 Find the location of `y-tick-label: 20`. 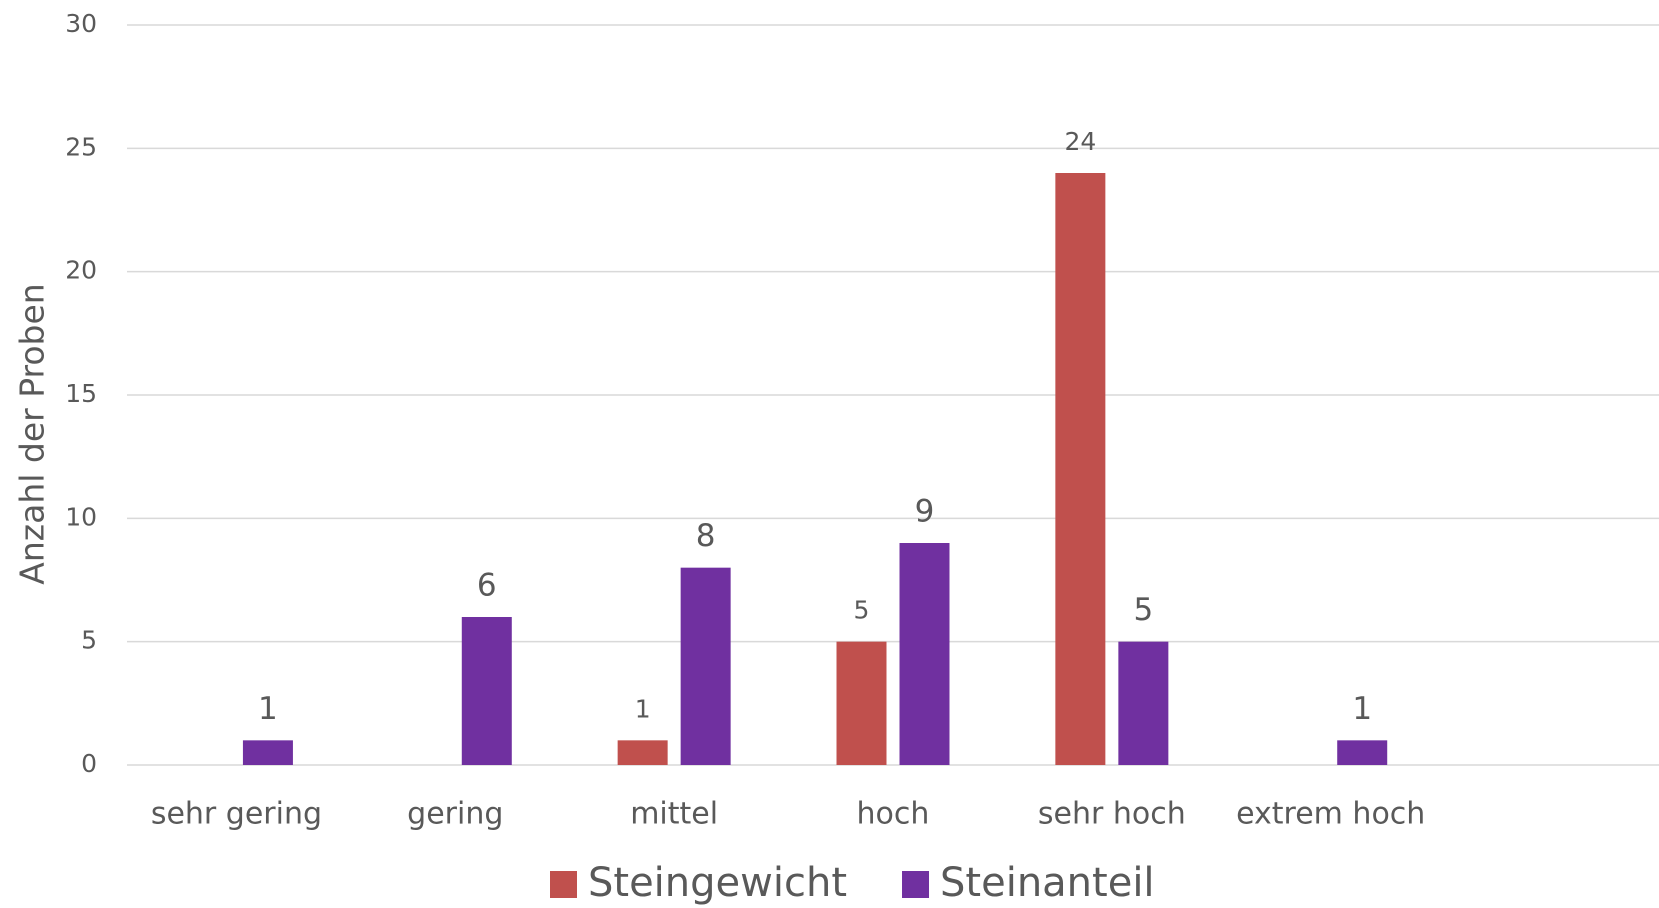

y-tick-label: 20 is located at coordinates (81, 270).